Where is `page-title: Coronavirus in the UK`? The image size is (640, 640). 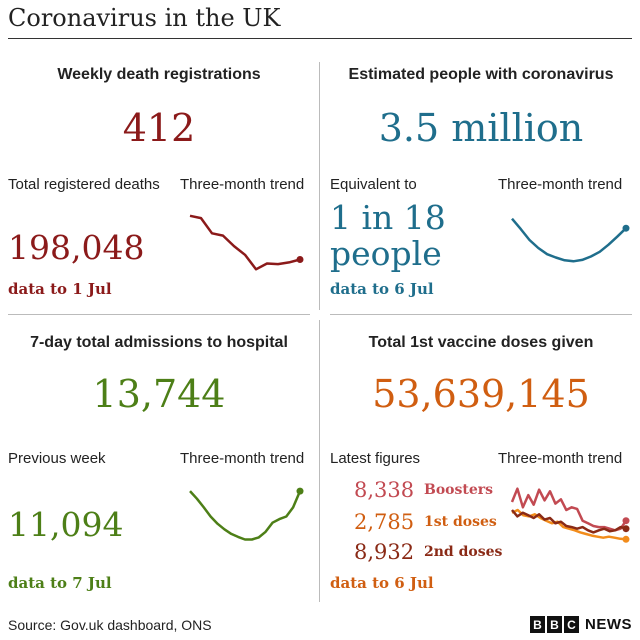
page-title: Coronavirus in the UK is located at coordinates (144, 18).